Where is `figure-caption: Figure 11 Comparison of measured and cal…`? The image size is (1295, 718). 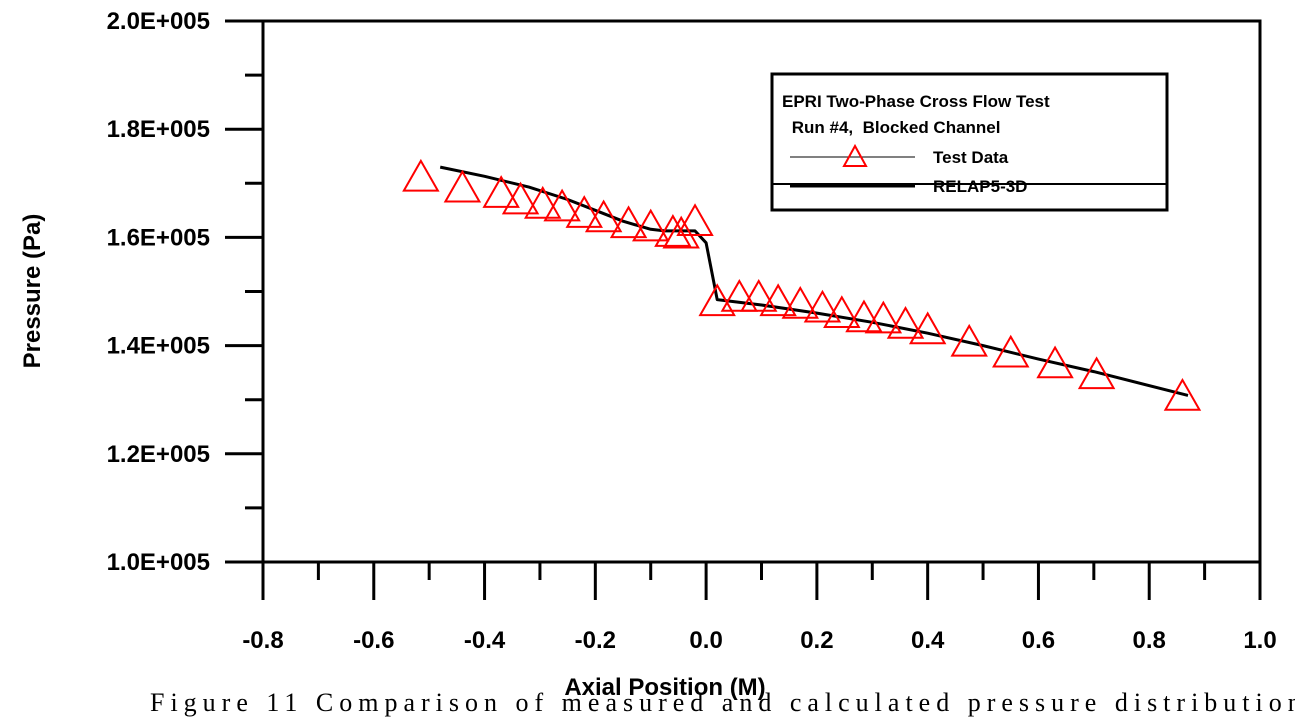 figure-caption: Figure 11 Comparison of measured and cal… is located at coordinates (722, 702).